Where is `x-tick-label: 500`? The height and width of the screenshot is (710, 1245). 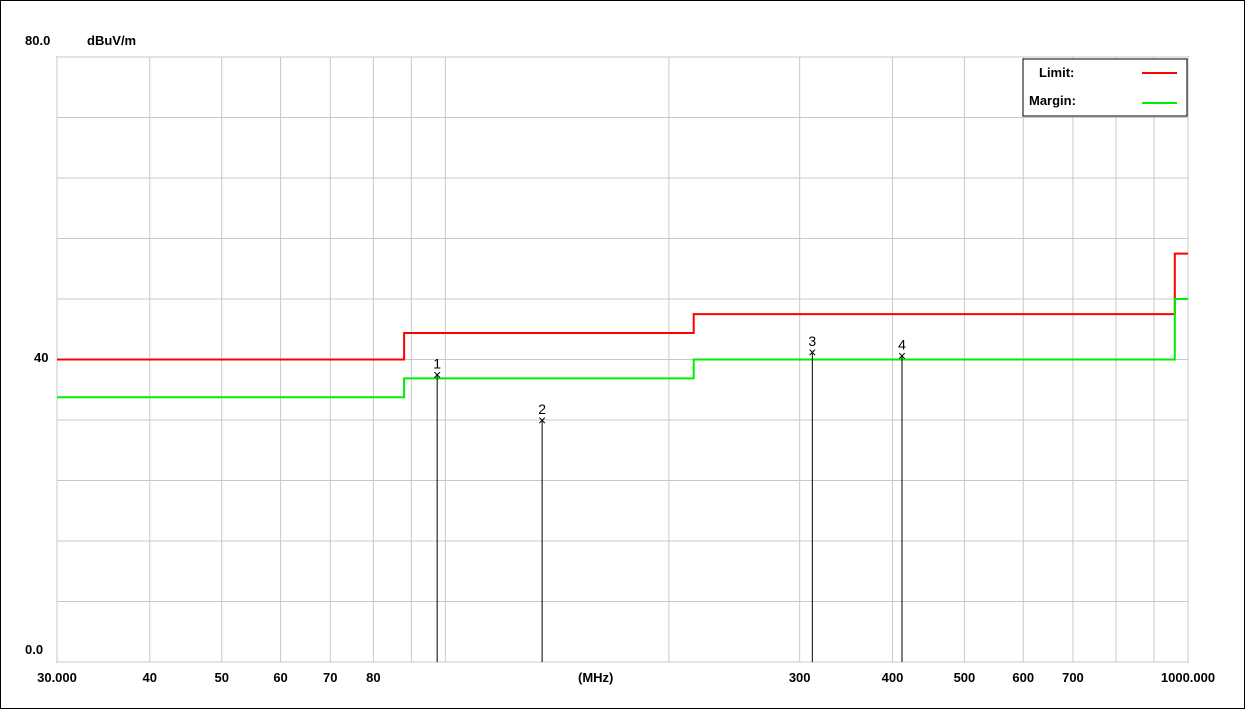
x-tick-label: 500 is located at coordinates (965, 677).